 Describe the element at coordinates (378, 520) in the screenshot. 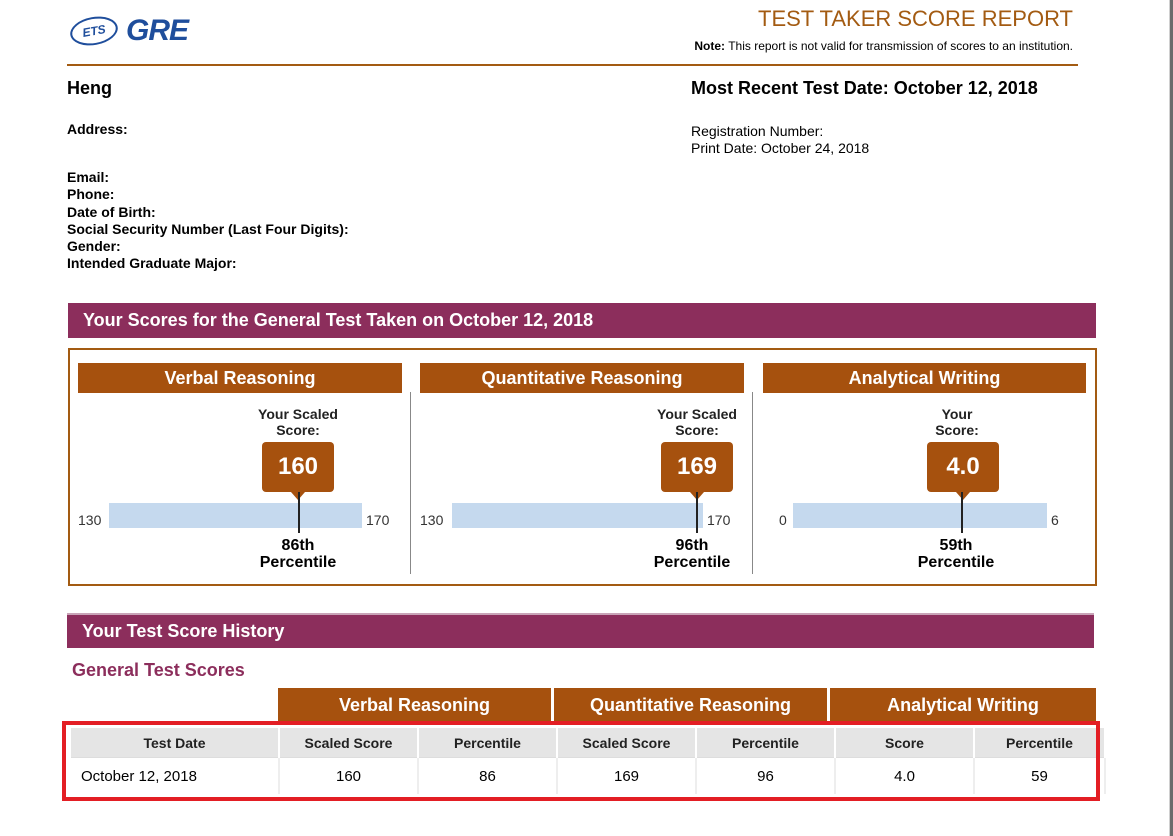

I see `verbal-max-label: 170` at that location.